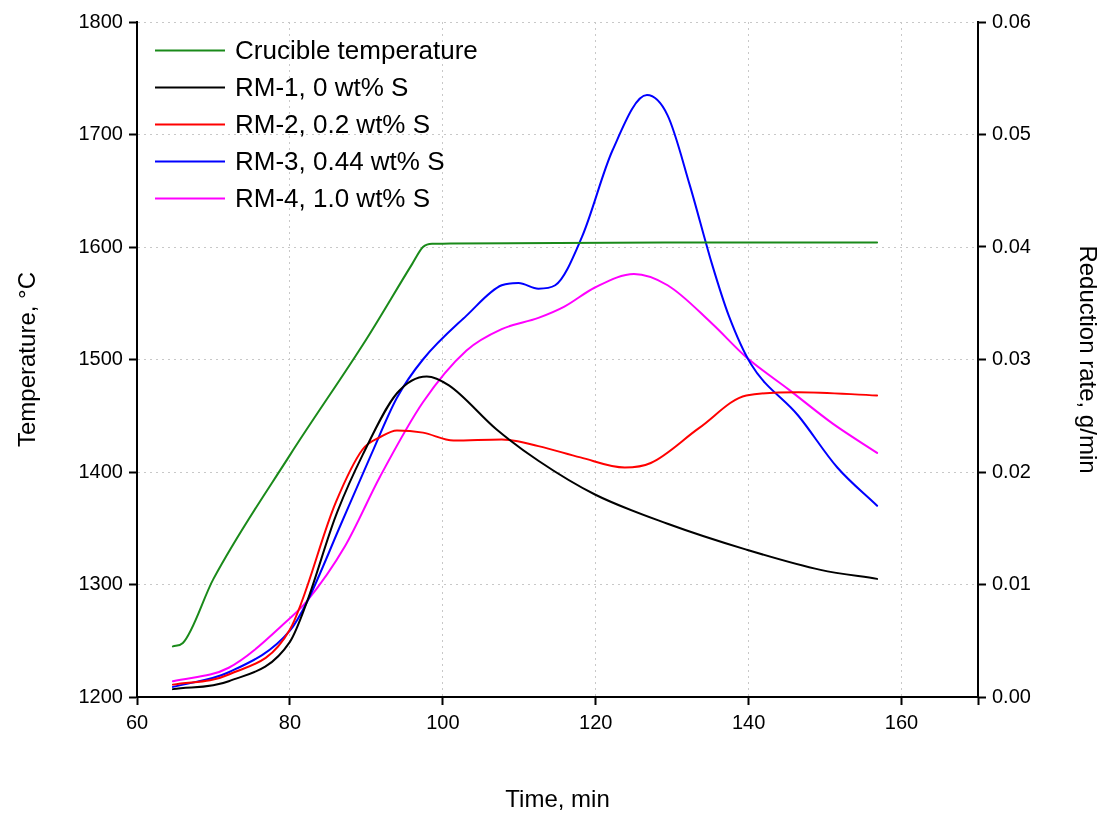 The height and width of the screenshot is (819, 1115). I want to click on y2-axis-title: Reduction rate, g/min, so click(1088, 359).